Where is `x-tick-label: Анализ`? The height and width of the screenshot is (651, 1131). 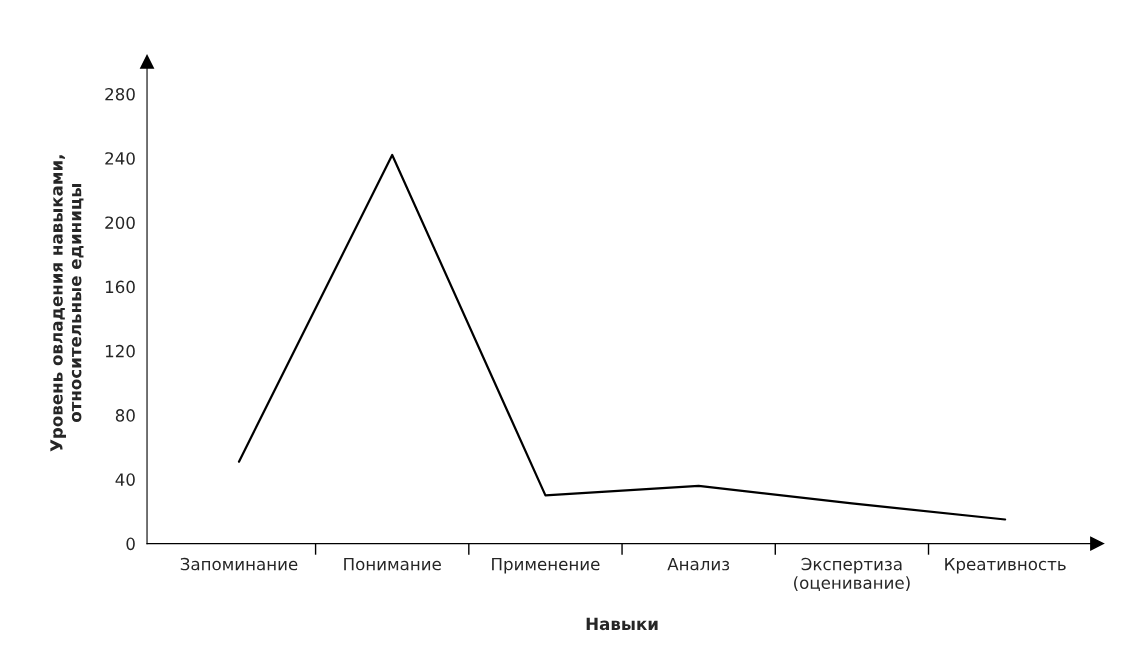 x-tick-label: Анализ is located at coordinates (698, 564).